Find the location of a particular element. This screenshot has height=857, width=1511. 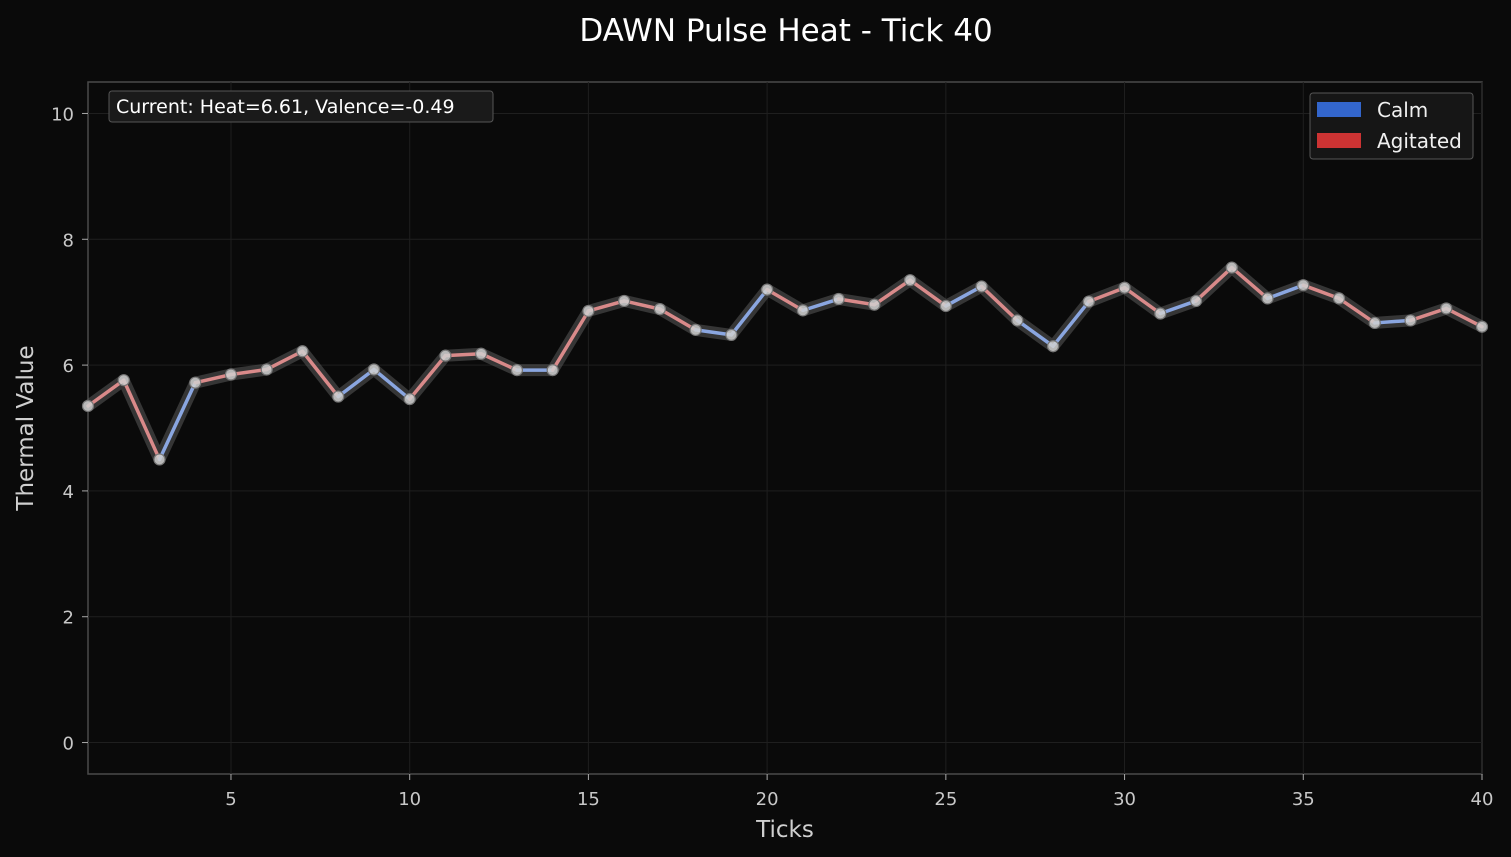

legend-label-agitated: Agitated is located at coordinates (1419, 141).